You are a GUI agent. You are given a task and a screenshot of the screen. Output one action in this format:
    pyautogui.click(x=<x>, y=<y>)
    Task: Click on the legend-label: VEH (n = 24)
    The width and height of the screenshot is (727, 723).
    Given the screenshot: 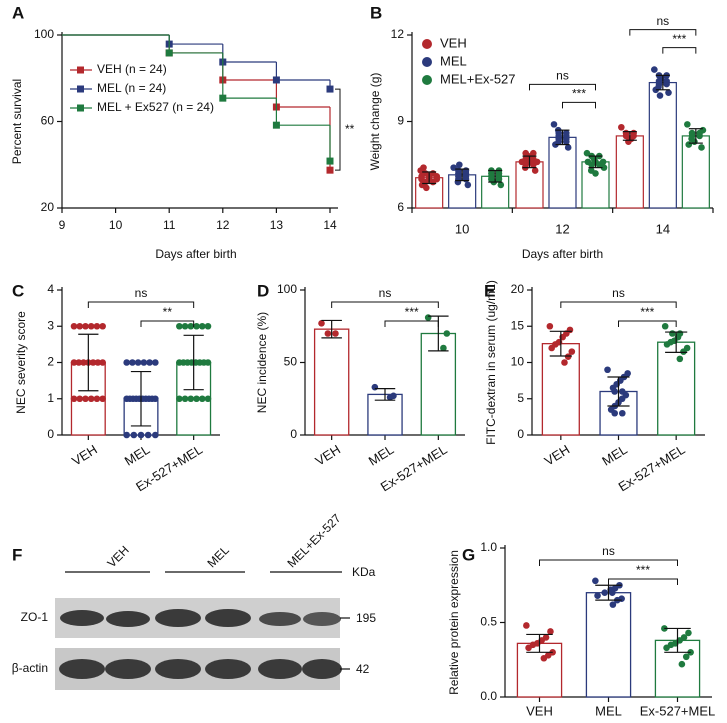 What is the action you would take?
    pyautogui.click(x=132, y=69)
    